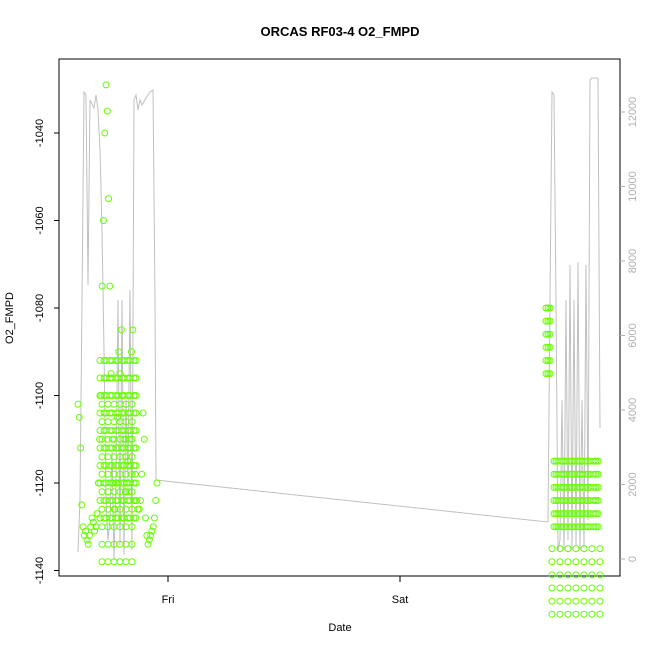 Image resolution: width=650 pixels, height=650 pixels. What do you see at coordinates (633, 484) in the screenshot?
I see `y2-tick-label: 2000` at bounding box center [633, 484].